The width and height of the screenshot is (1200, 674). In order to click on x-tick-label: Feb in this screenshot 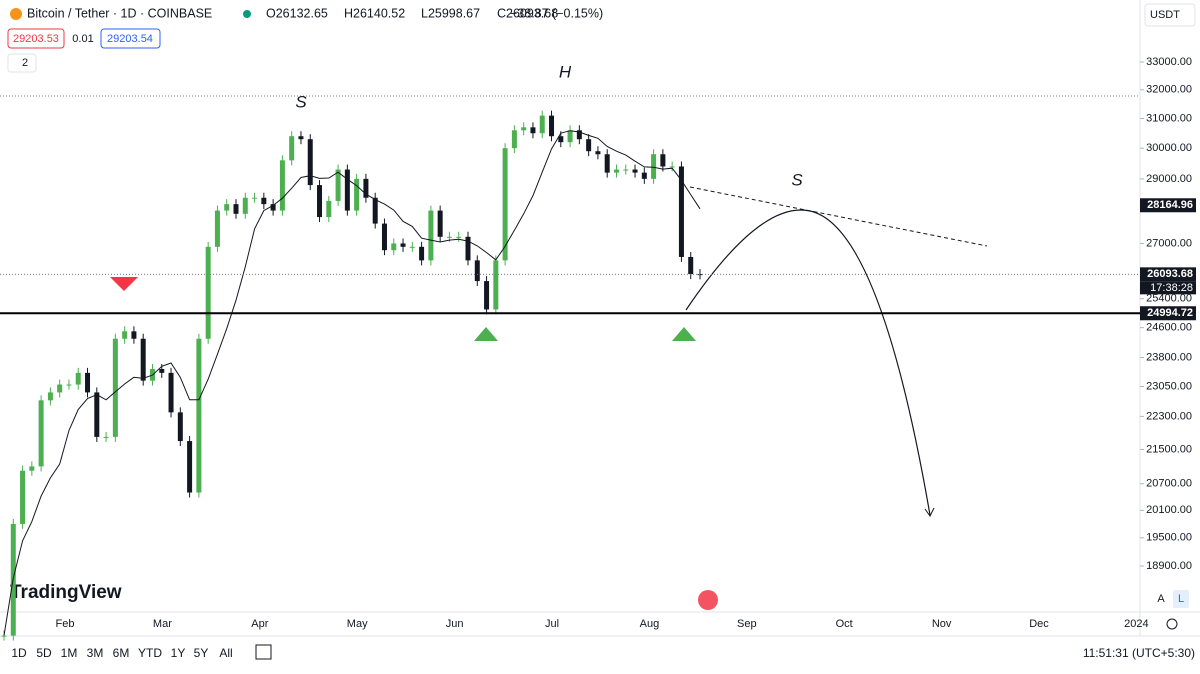, I will do `click(65, 624)`.